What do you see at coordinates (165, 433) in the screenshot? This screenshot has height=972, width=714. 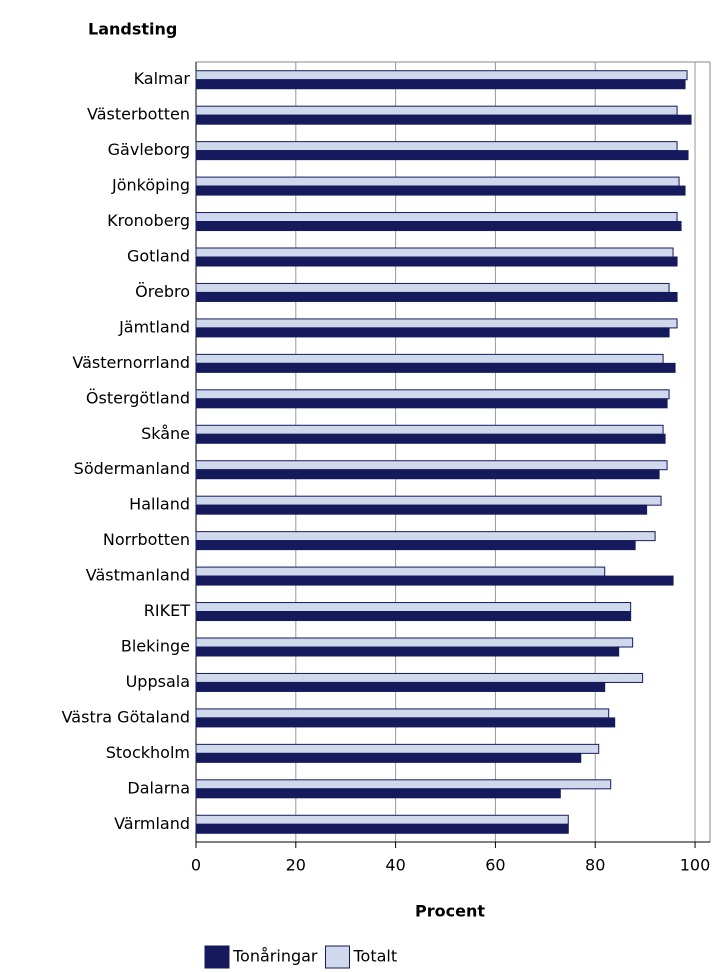 I see `y-tick-label: Skåne` at bounding box center [165, 433].